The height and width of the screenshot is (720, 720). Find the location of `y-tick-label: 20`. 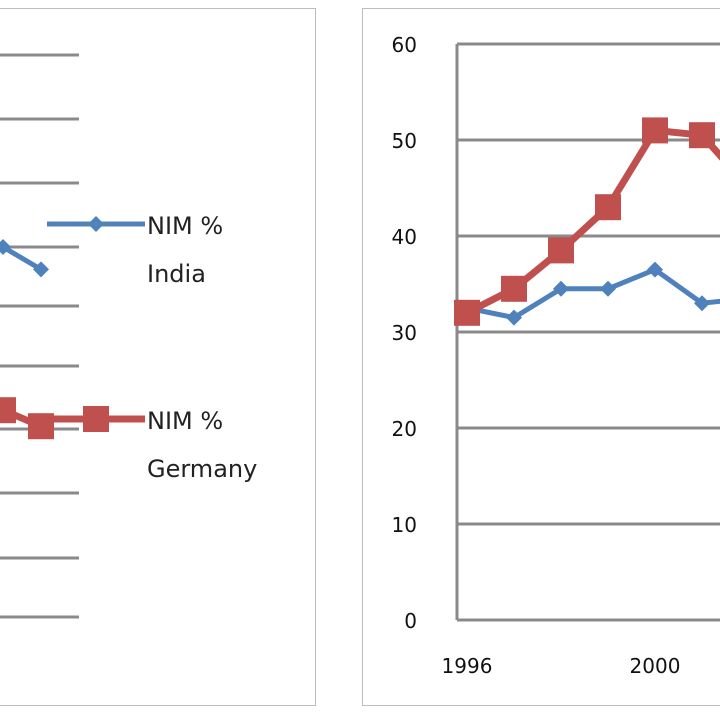

y-tick-label: 20 is located at coordinates (404, 429).